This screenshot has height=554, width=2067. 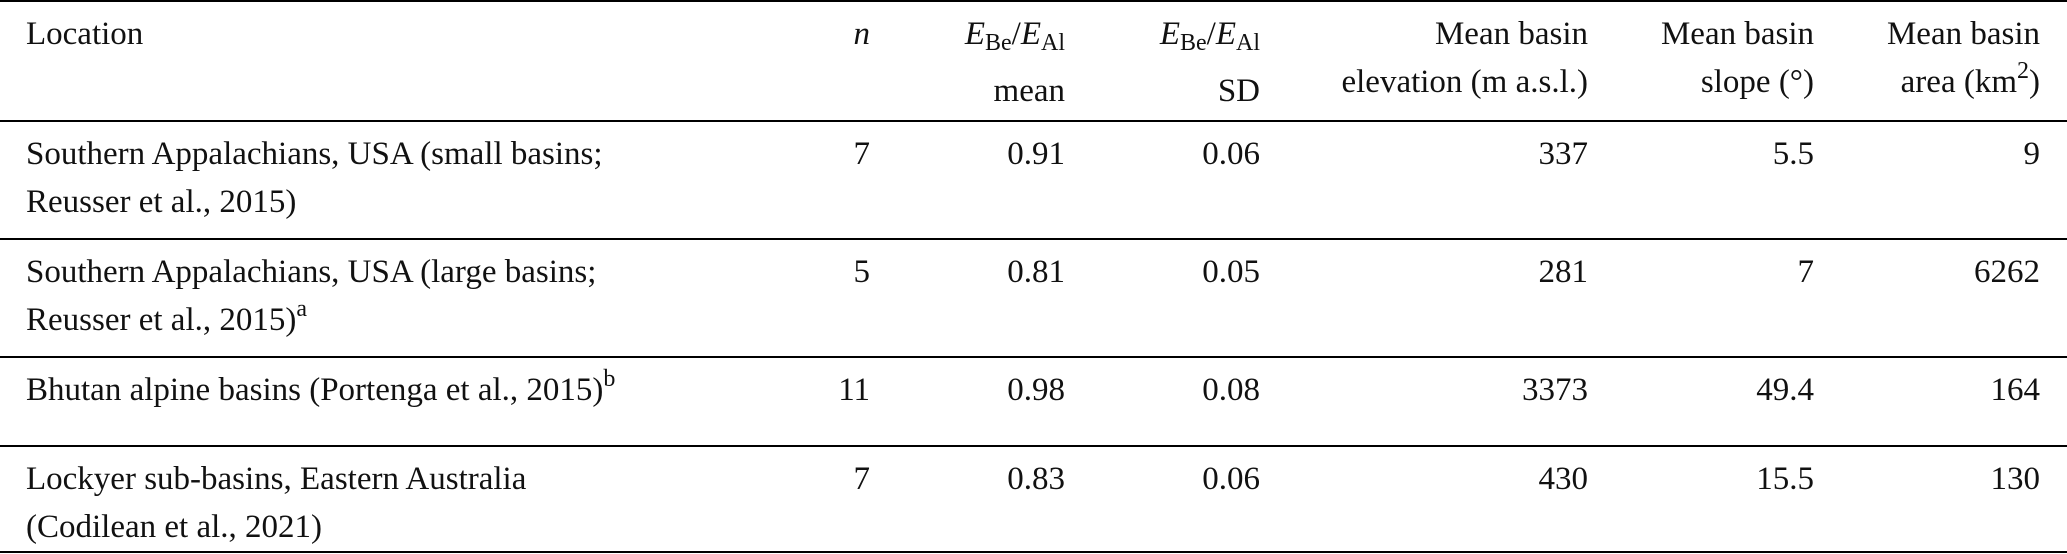 I want to click on elevation-value: 430, so click(x=1563, y=479).